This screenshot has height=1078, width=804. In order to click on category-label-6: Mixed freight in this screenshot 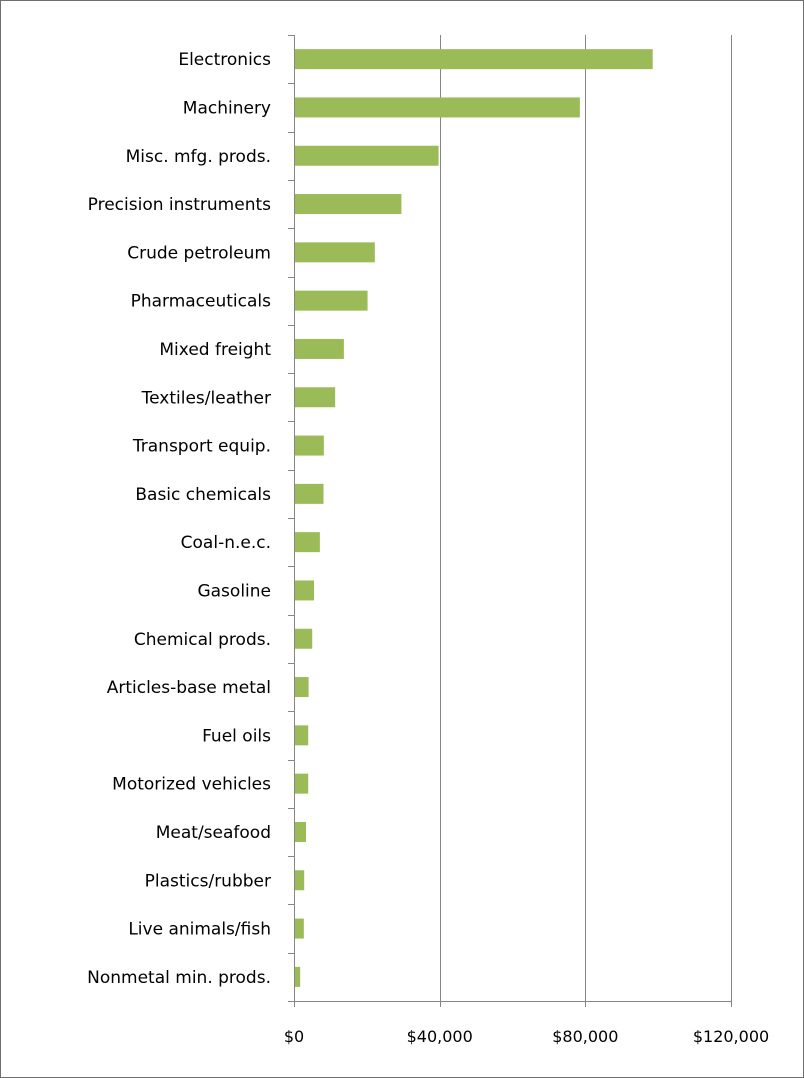, I will do `click(215, 350)`.